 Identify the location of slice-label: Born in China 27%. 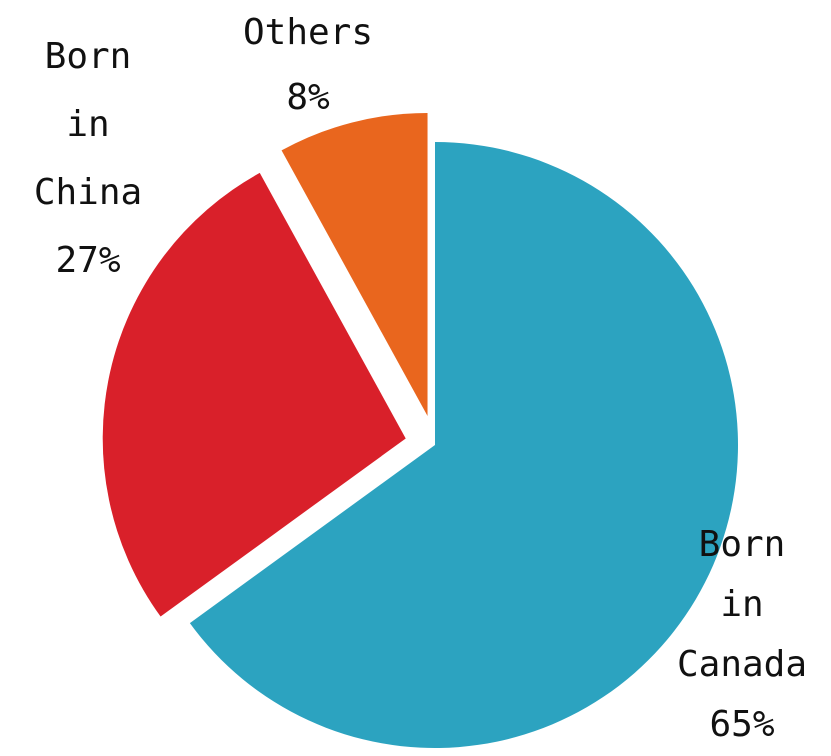
(89, 159).